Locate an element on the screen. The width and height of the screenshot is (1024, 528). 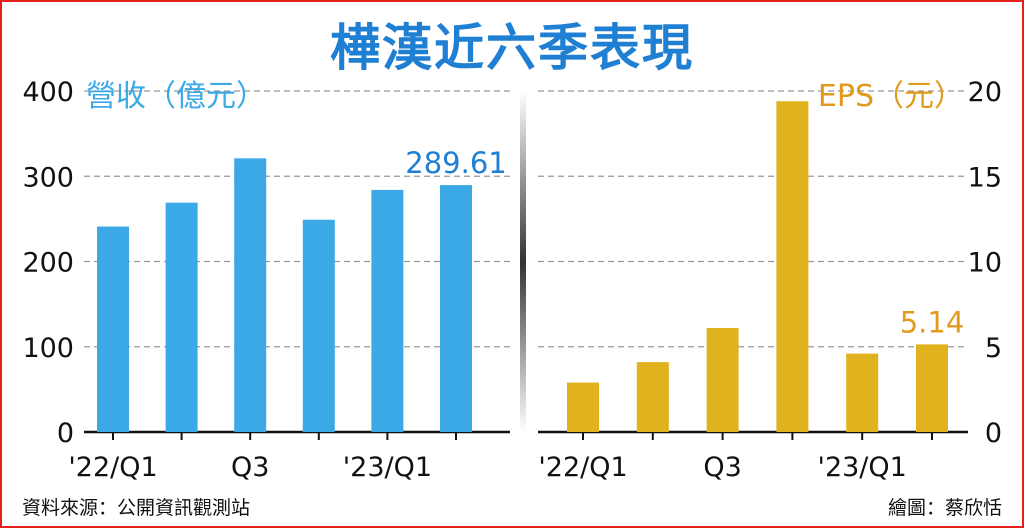
eps-ytick-label: 15 is located at coordinates (985, 177).